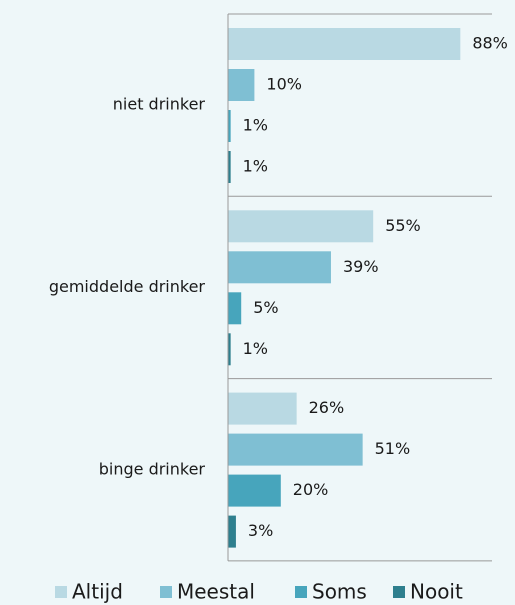  I want to click on value-label: 20%, so click(311, 489).